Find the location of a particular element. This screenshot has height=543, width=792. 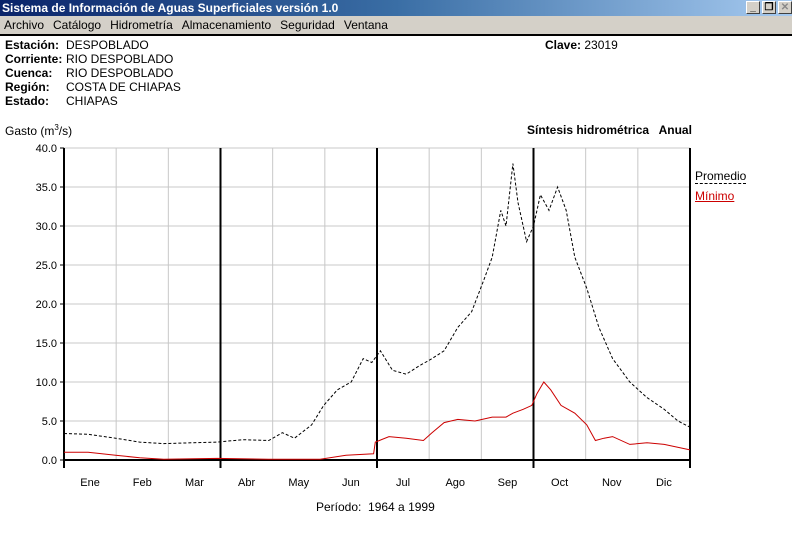

menu-seguridad: Seguridad is located at coordinates (307, 25).